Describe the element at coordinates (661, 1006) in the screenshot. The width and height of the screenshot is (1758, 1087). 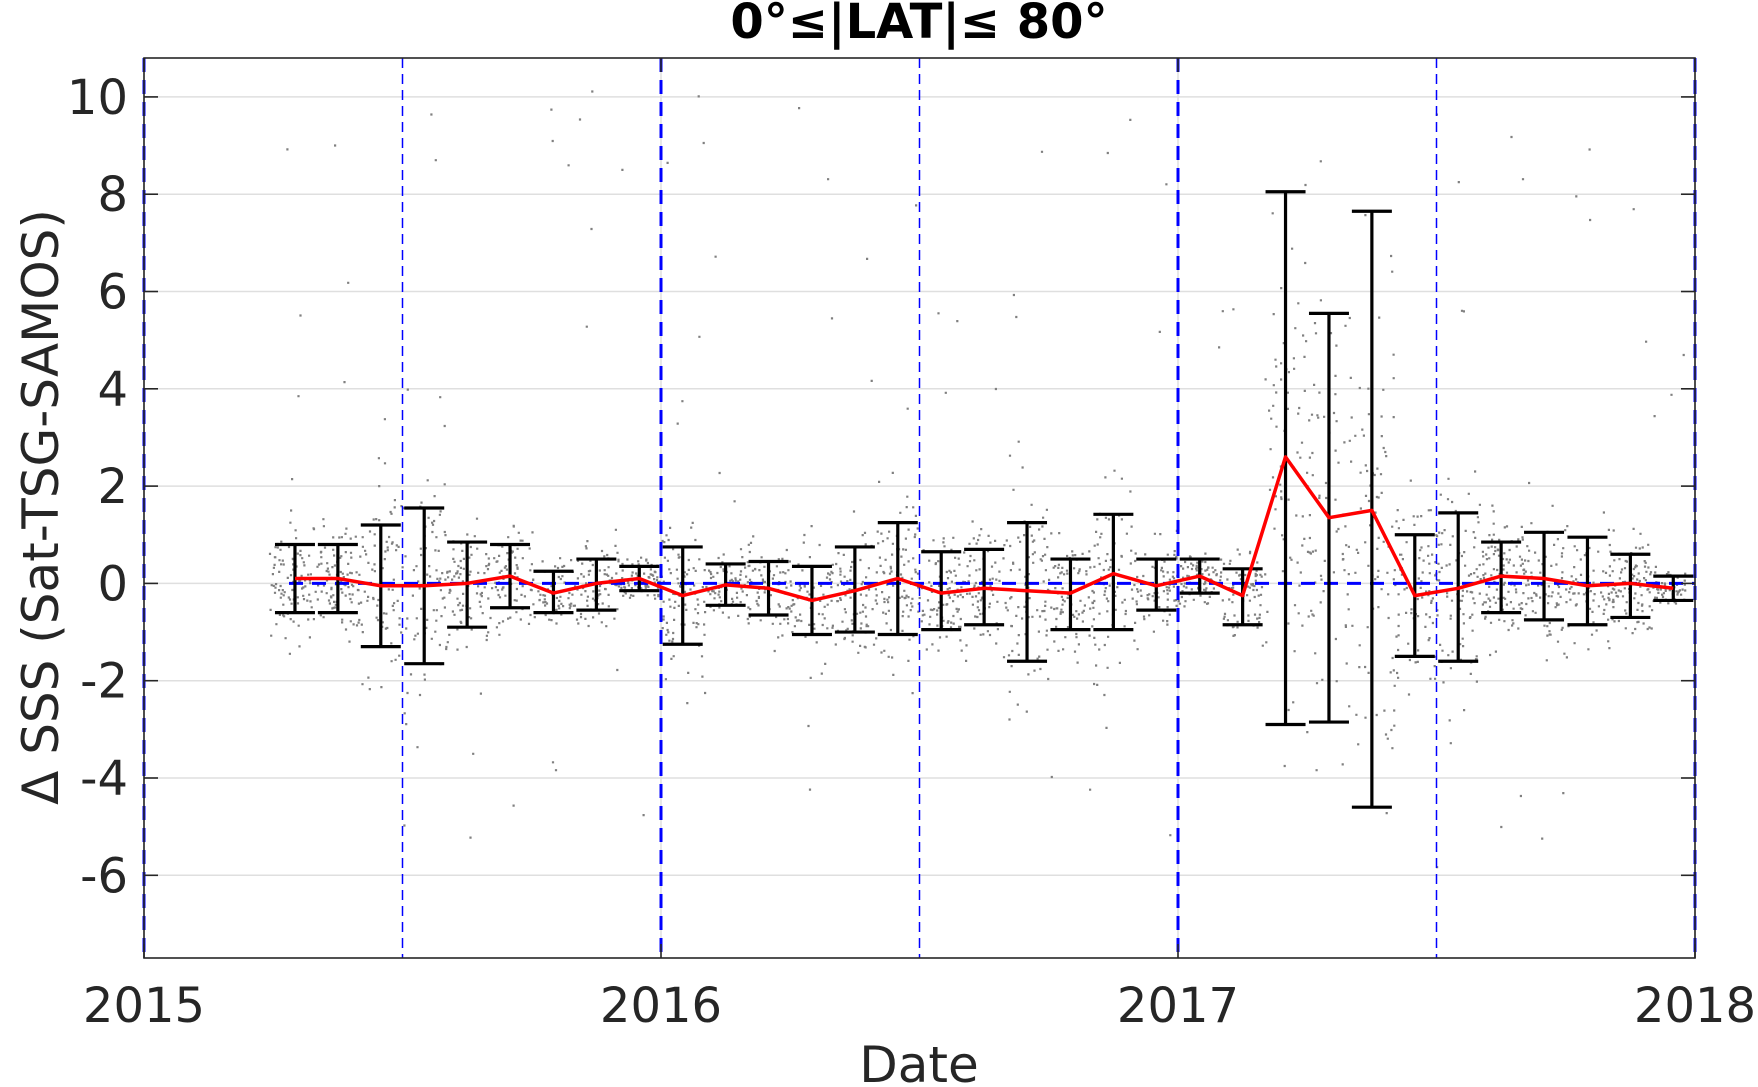
I see `x-tick-label: 2016` at that location.